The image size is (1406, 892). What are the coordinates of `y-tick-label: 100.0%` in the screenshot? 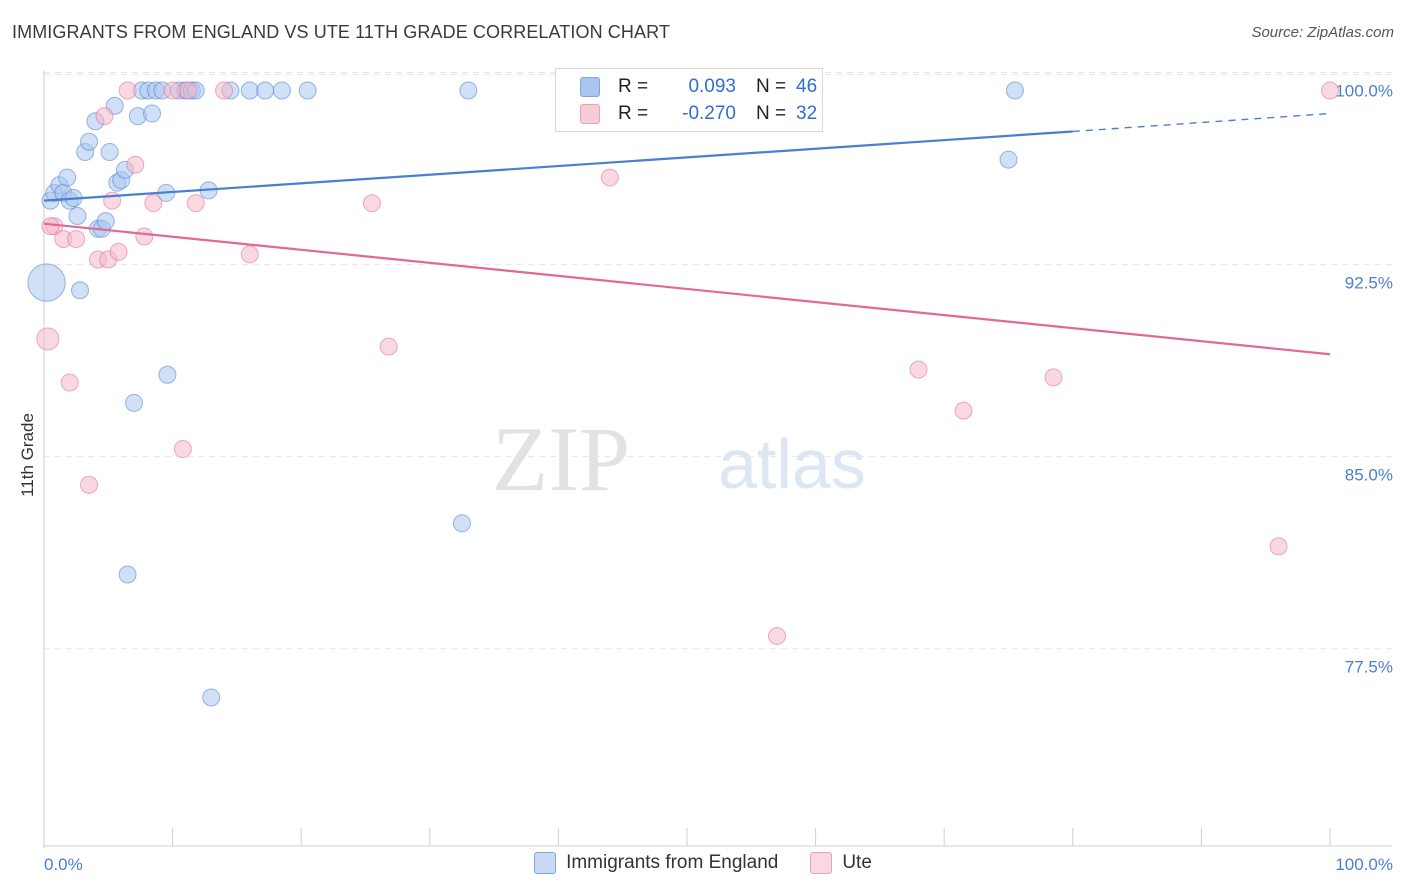 It's located at (1364, 90).